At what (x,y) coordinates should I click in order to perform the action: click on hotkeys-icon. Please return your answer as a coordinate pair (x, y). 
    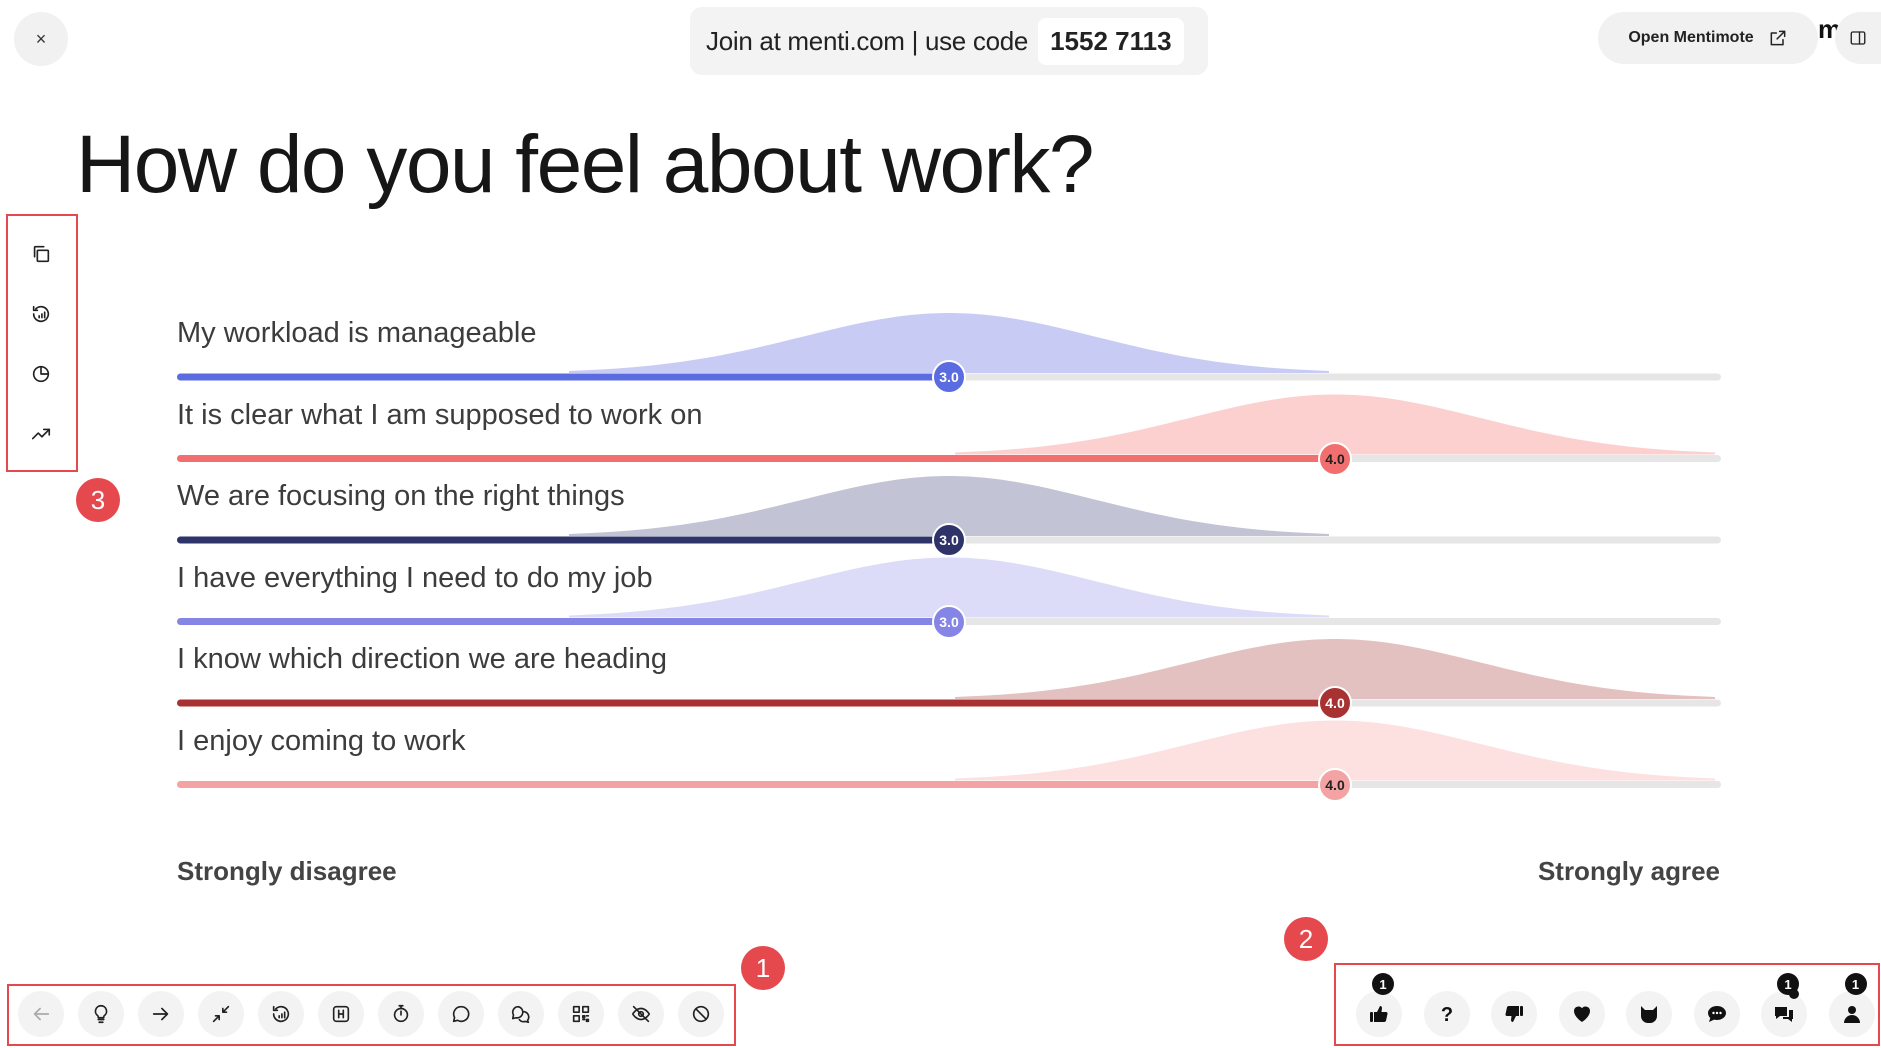
    Looking at the image, I should click on (341, 1014).